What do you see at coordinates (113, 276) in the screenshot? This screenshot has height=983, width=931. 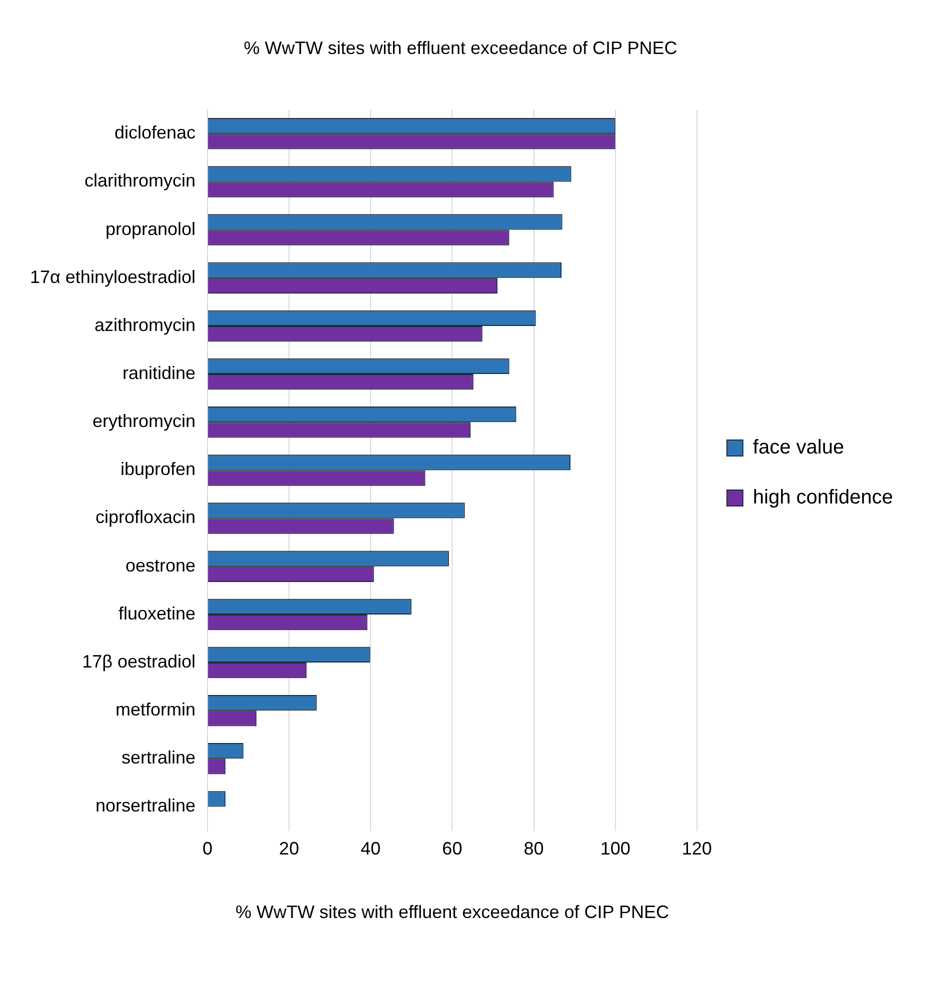 I see `y-tick-label: 17α ethinyloestradiol` at bounding box center [113, 276].